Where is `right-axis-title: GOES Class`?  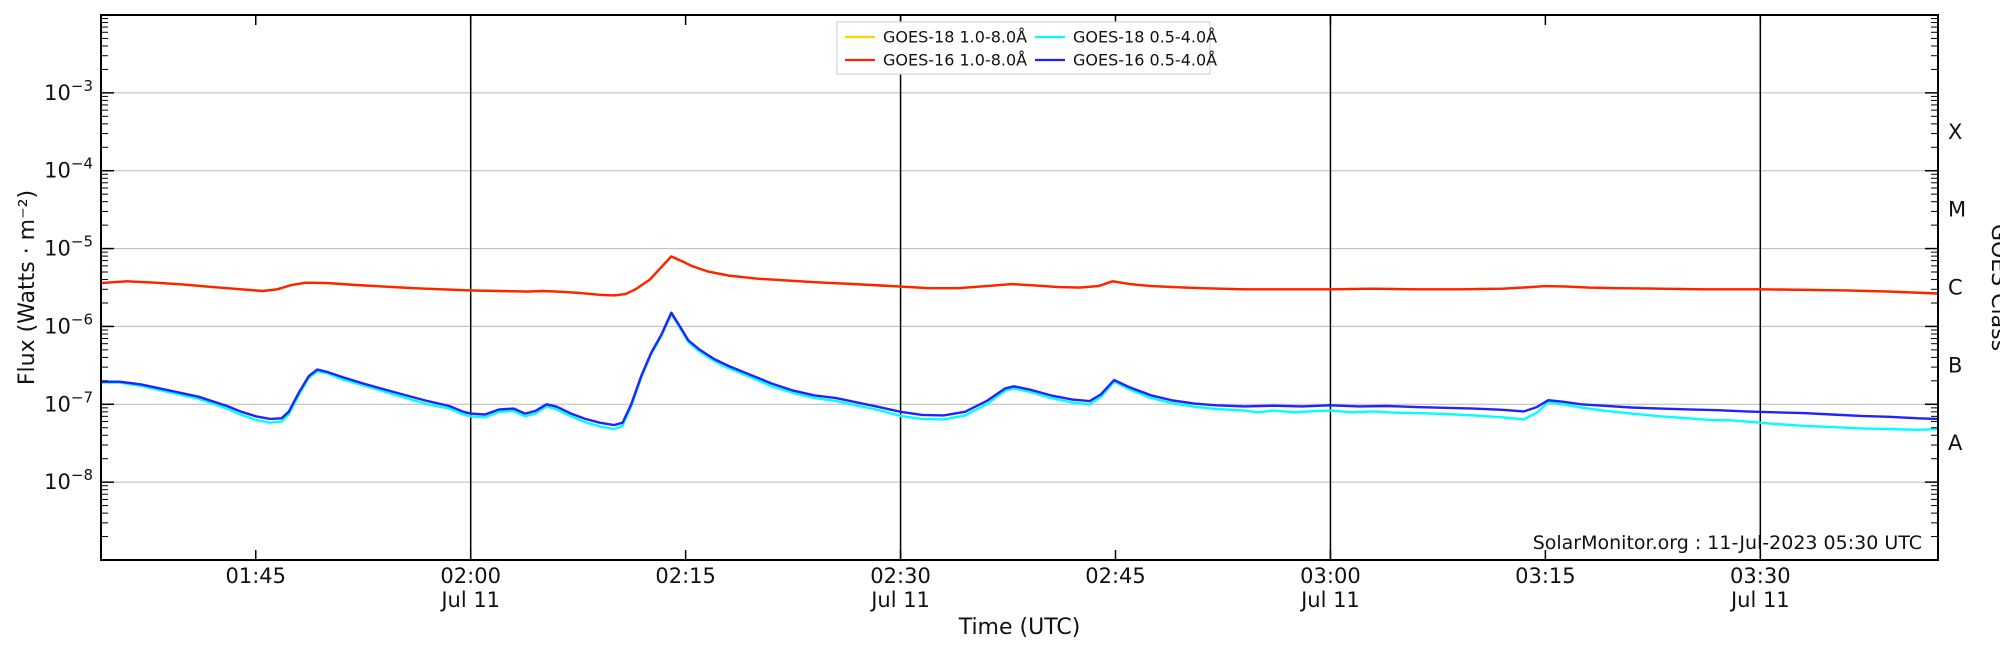
right-axis-title: GOES Class is located at coordinates (1993, 287).